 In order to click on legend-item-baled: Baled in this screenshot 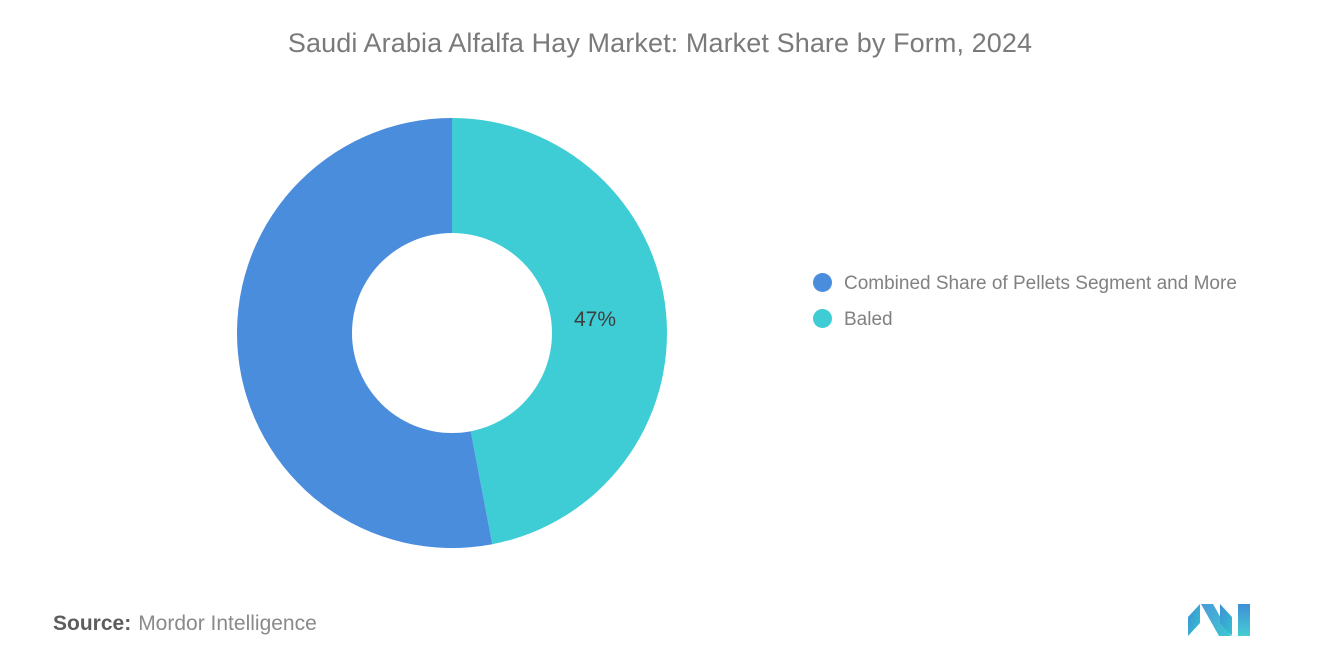, I will do `click(1043, 320)`.